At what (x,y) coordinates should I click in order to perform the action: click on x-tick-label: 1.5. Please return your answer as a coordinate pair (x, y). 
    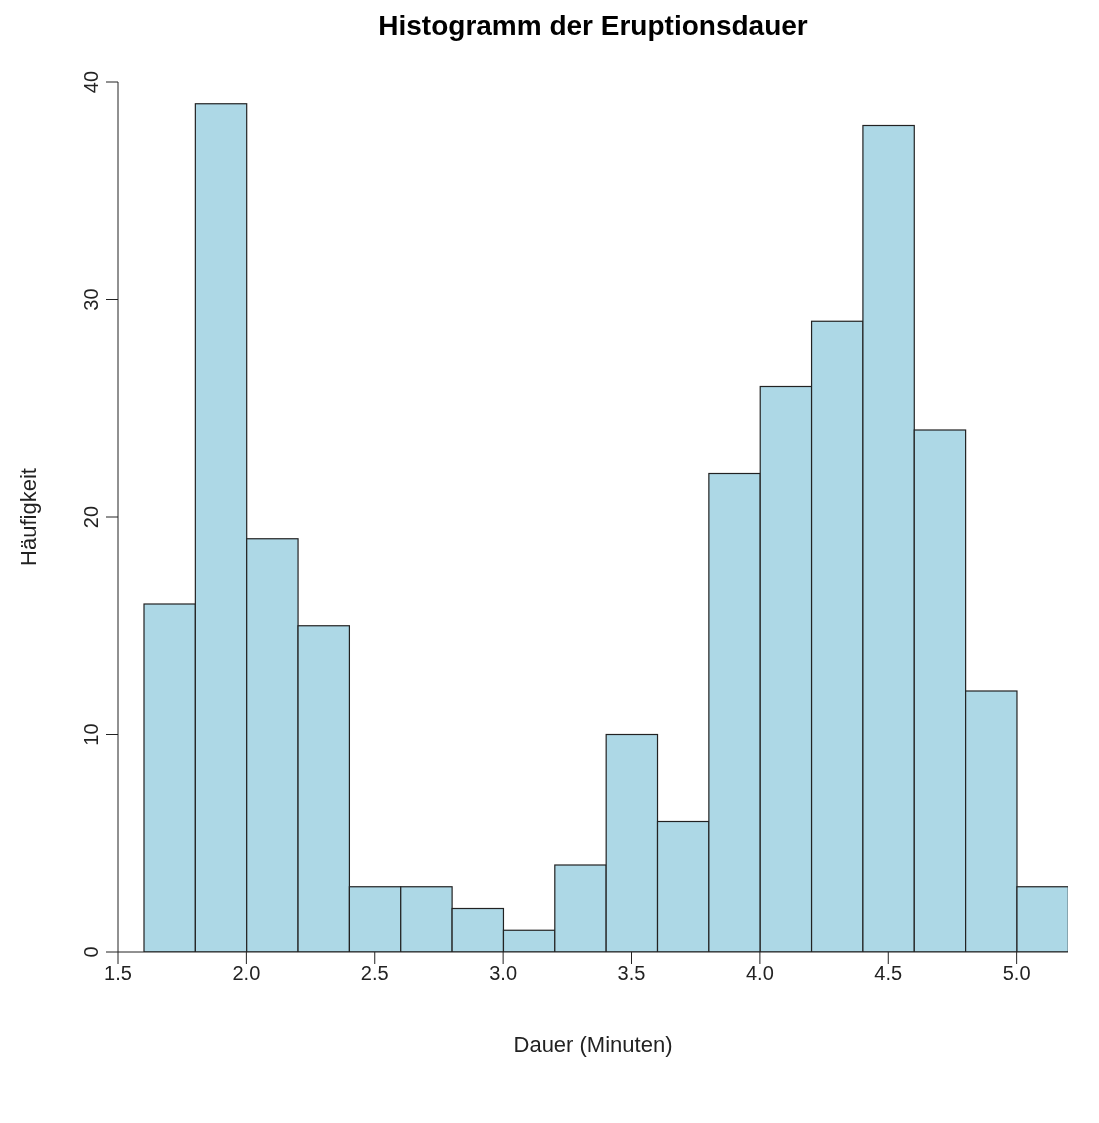
    Looking at the image, I should click on (118, 973).